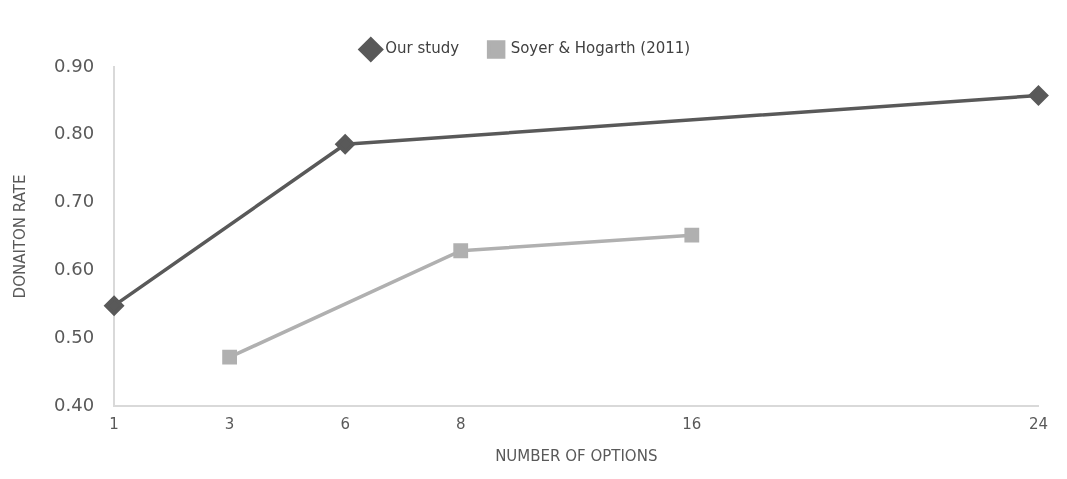 The width and height of the screenshot is (1067, 479). I want to click on y-tick-label: 0.40, so click(74, 404).